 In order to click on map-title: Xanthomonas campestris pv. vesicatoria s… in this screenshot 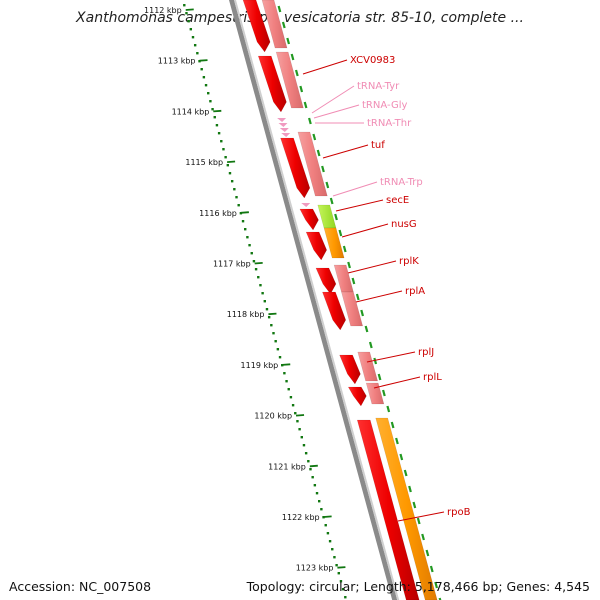, I will do `click(299, 18)`.